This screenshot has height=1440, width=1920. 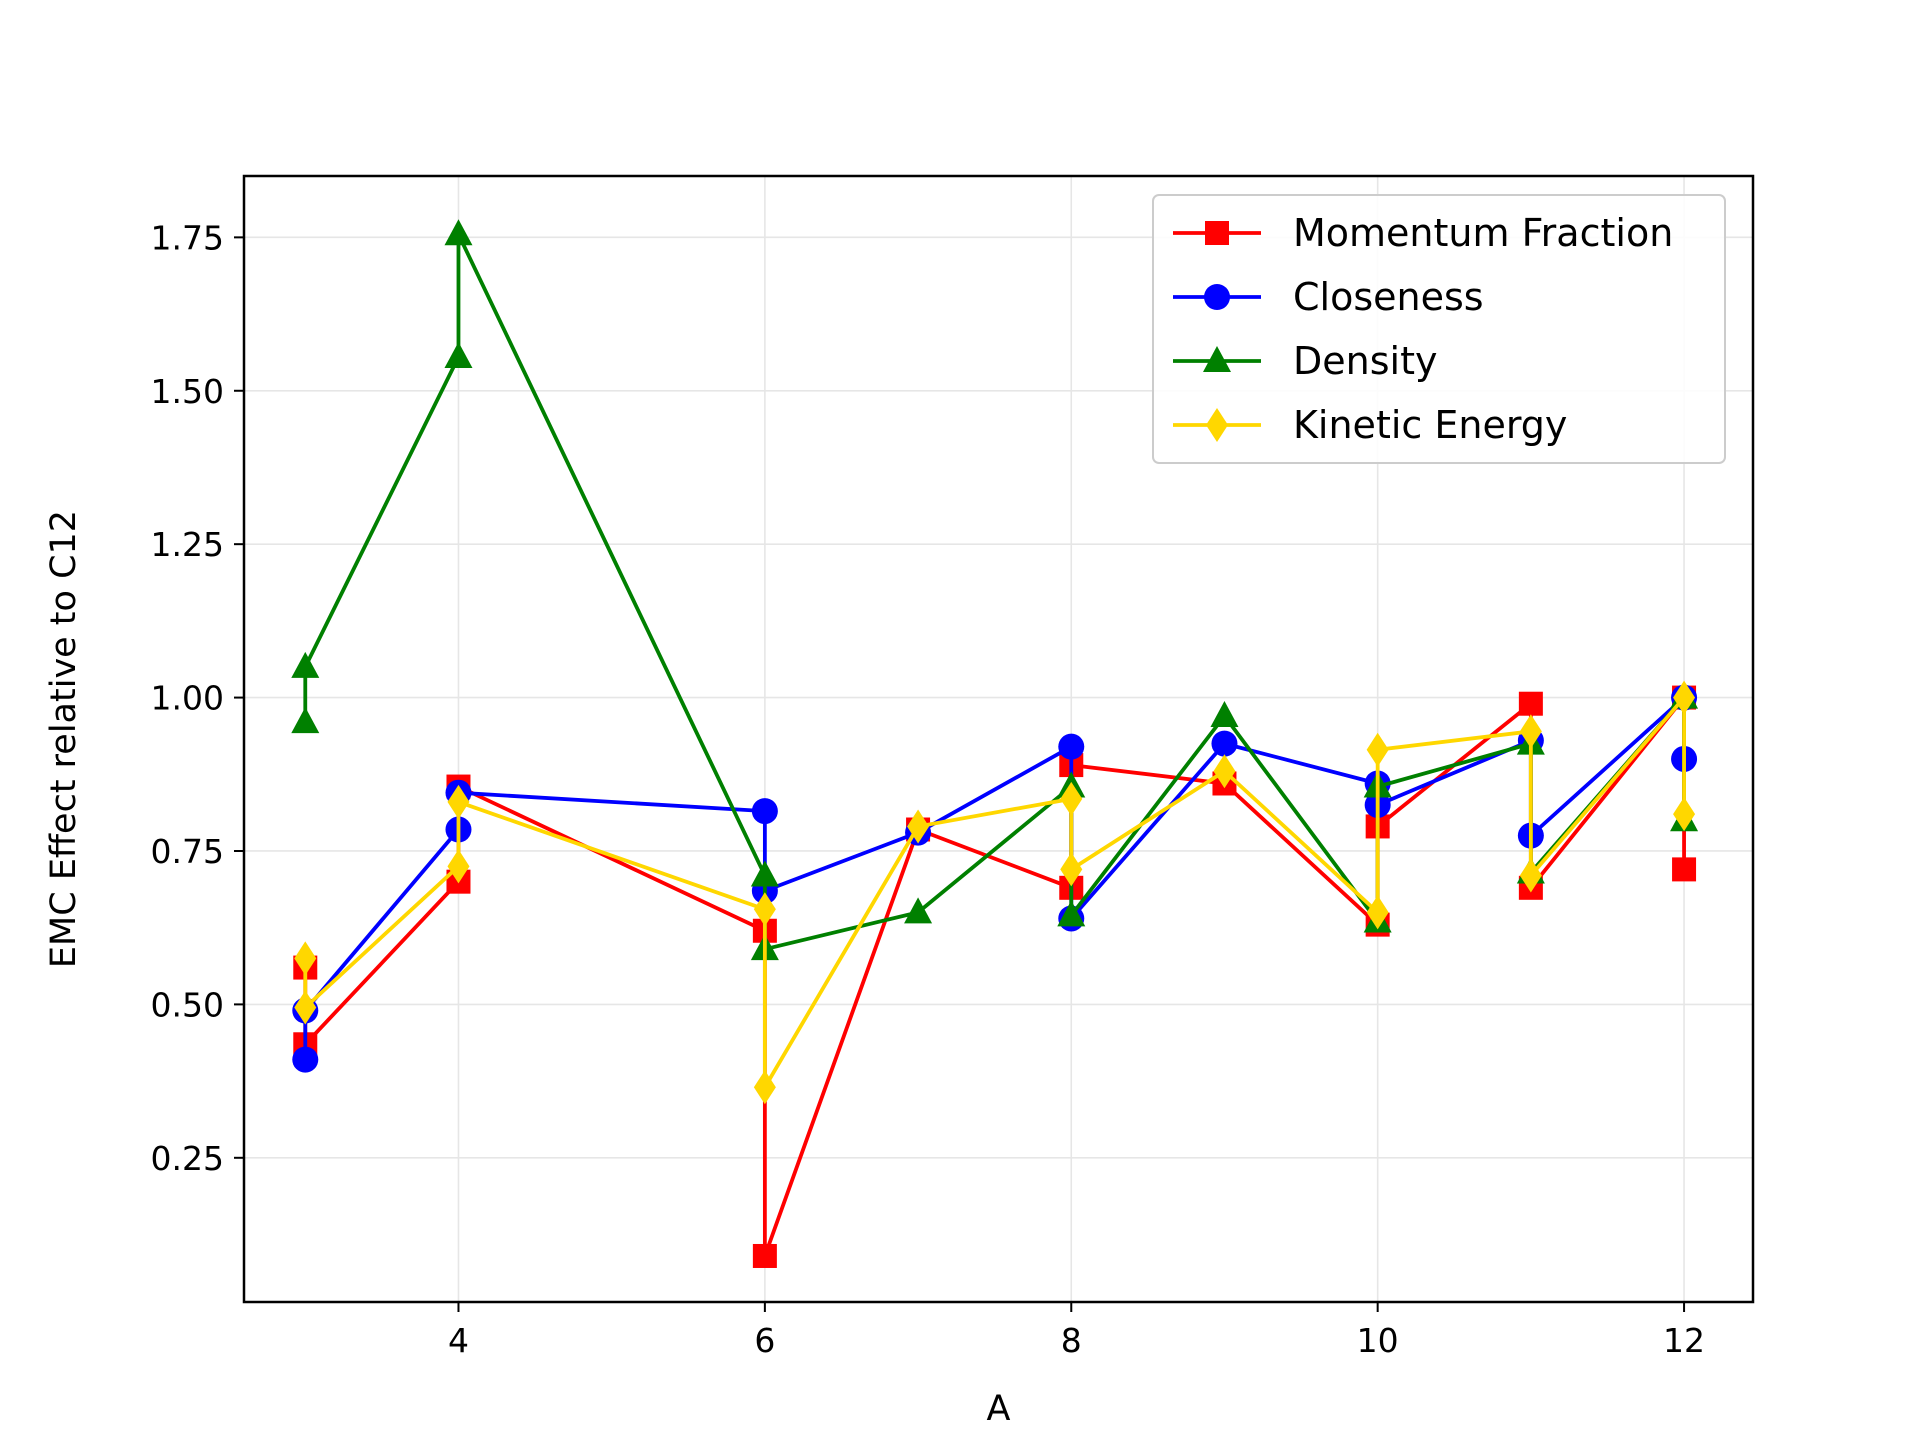 I want to click on y-tick-label: 1.25, so click(x=187, y=544).